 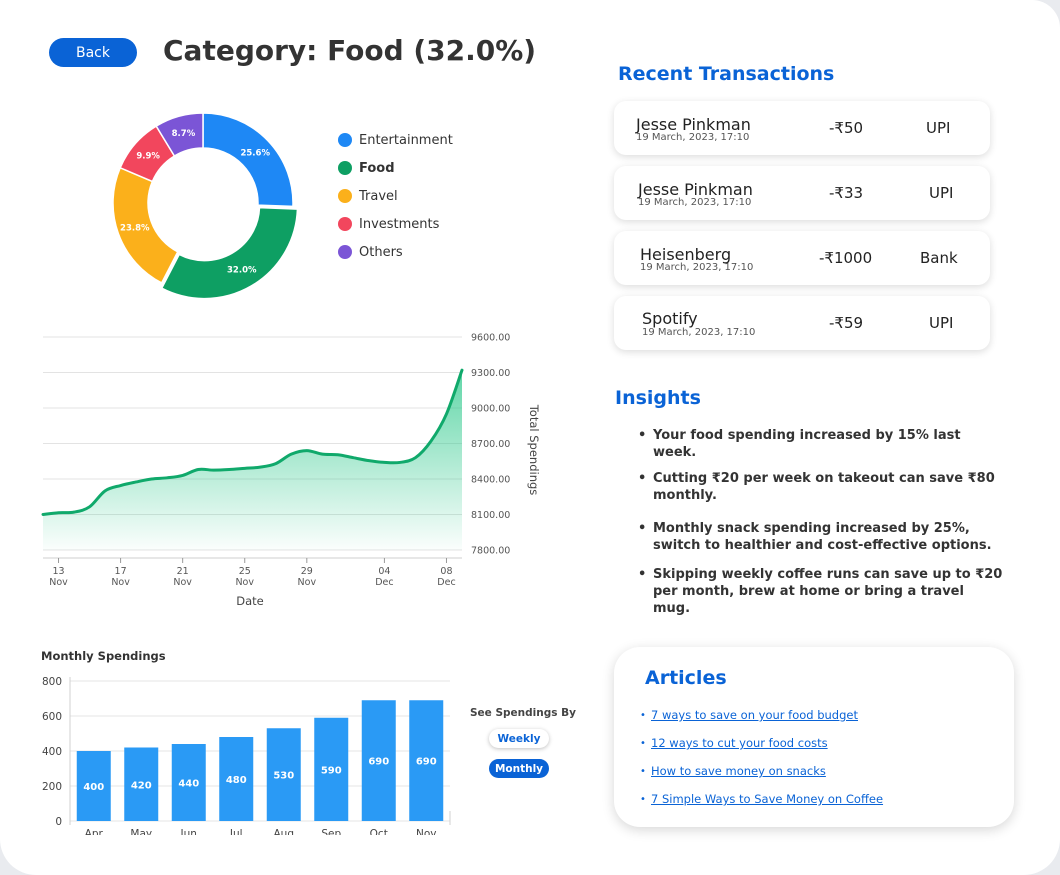 I want to click on recent-transactions-title: Recent Transactions, so click(x=726, y=74).